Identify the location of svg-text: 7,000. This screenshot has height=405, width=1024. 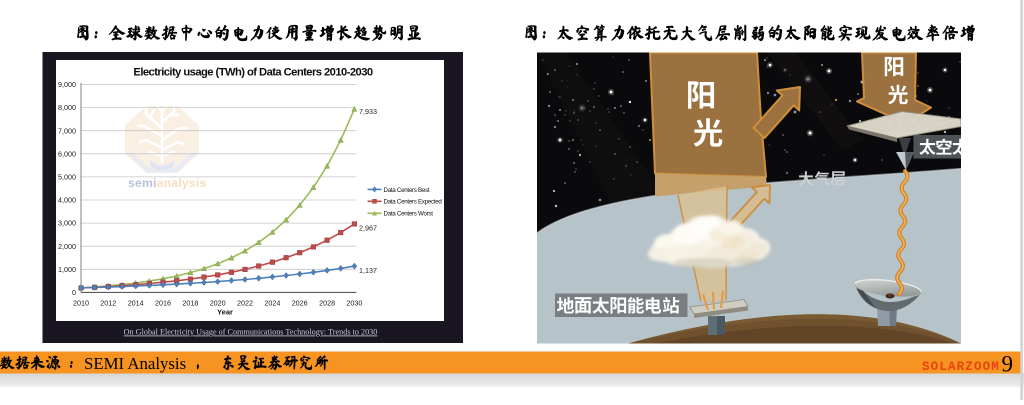
(67, 130).